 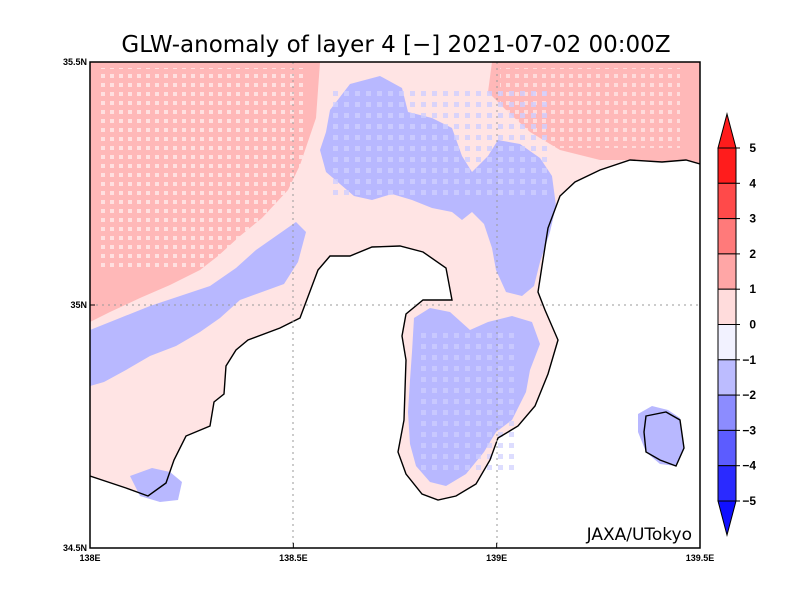 I want to click on colorbar-label: −1, so click(x=749, y=360).